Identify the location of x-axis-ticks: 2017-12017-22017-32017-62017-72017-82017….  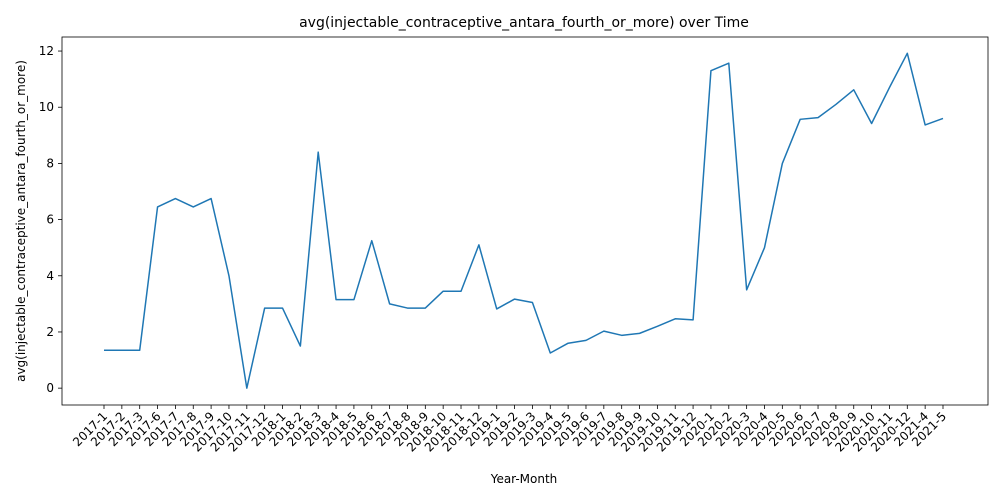
(509, 430).